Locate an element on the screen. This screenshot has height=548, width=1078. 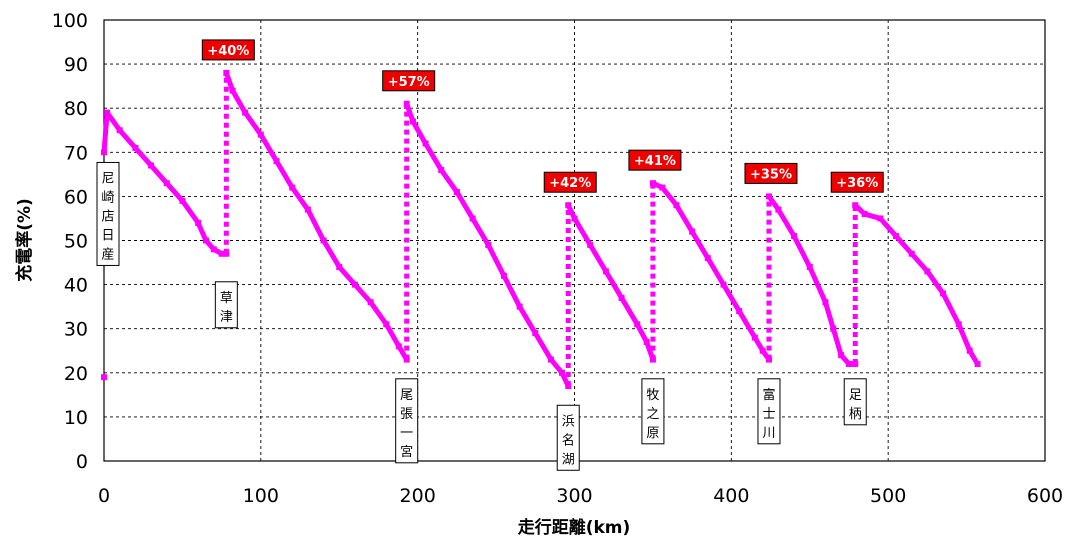
y-tick-label: 0 is located at coordinates (82, 462).